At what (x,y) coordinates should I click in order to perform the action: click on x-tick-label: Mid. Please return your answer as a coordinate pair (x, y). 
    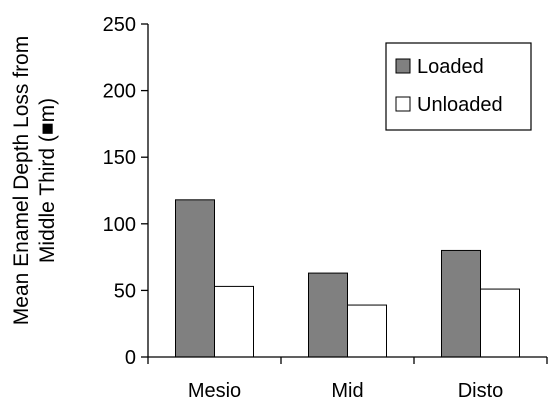
    Looking at the image, I should click on (347, 391).